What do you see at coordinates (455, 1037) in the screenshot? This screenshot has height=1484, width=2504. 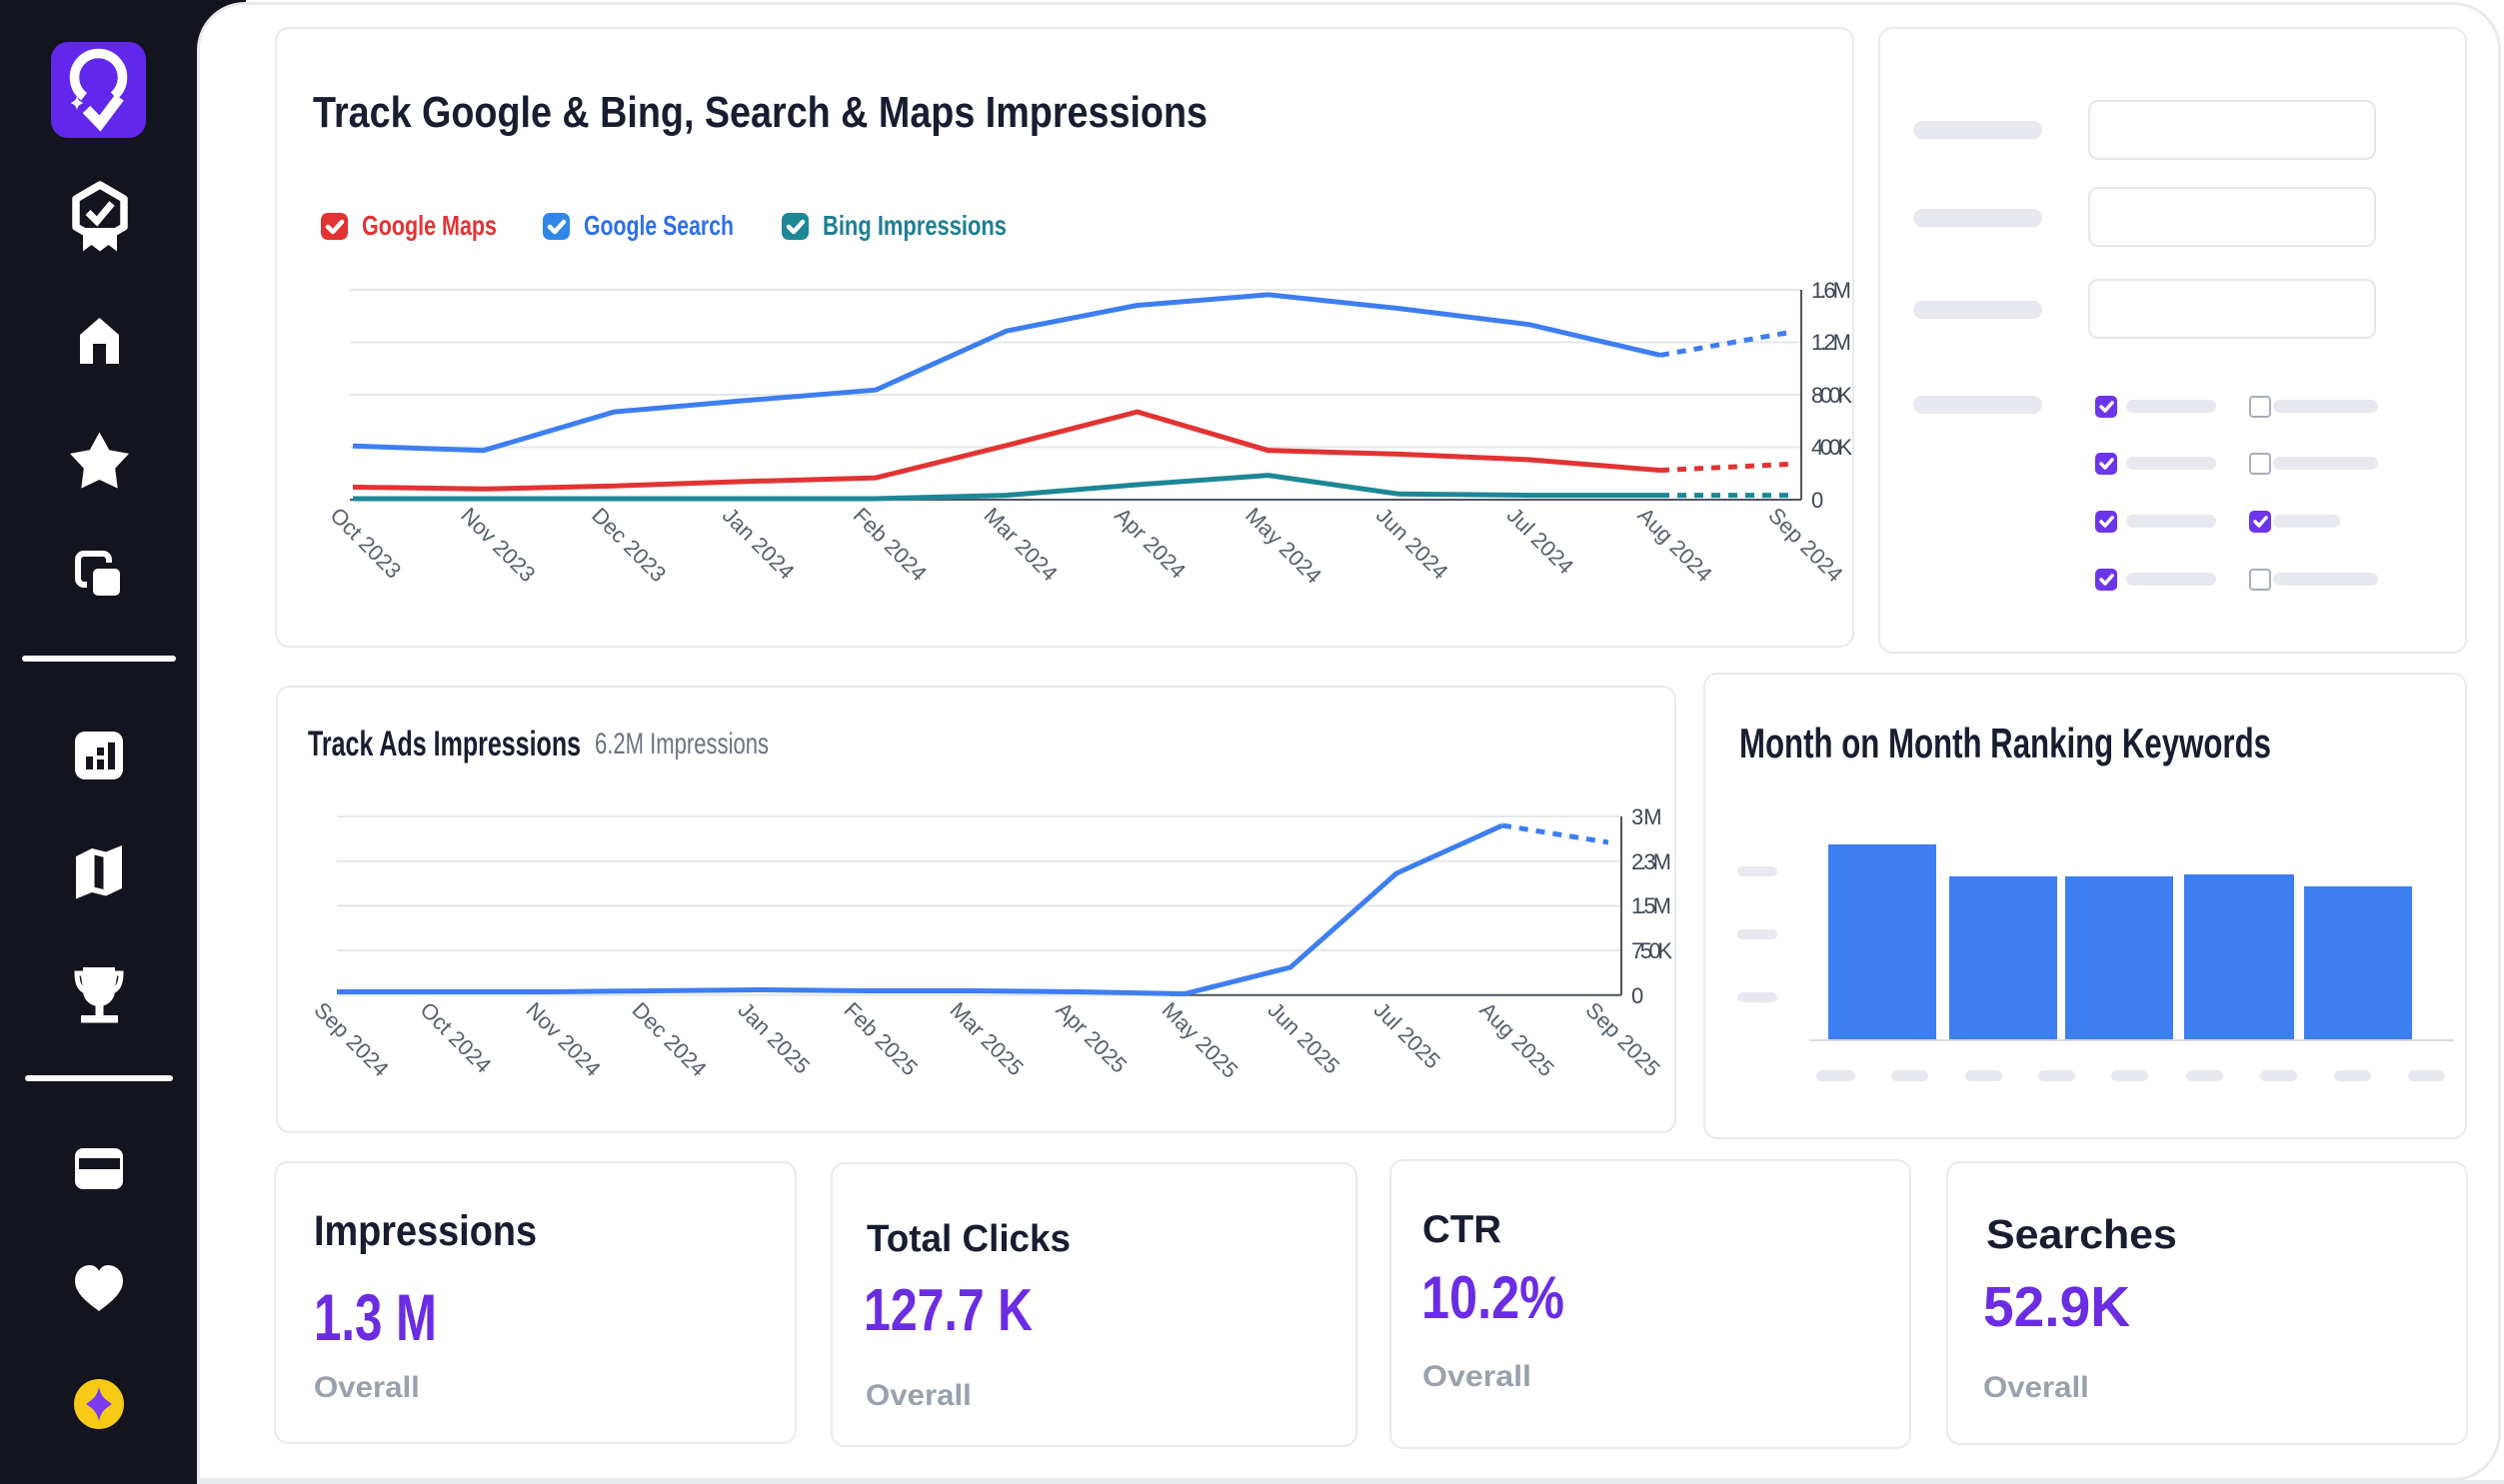 I see `svg-text: Oct 2024` at bounding box center [455, 1037].